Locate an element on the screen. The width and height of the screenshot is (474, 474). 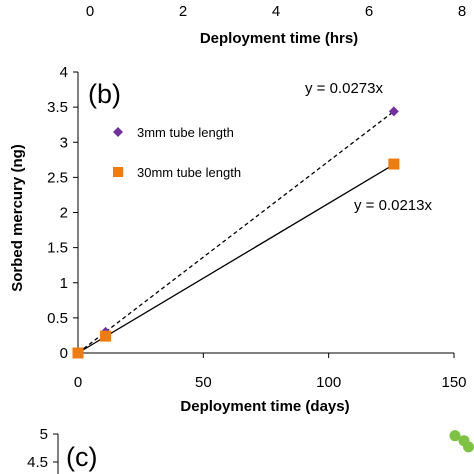
legend: 3mm tube length 30mm tube length is located at coordinates (186, 154).